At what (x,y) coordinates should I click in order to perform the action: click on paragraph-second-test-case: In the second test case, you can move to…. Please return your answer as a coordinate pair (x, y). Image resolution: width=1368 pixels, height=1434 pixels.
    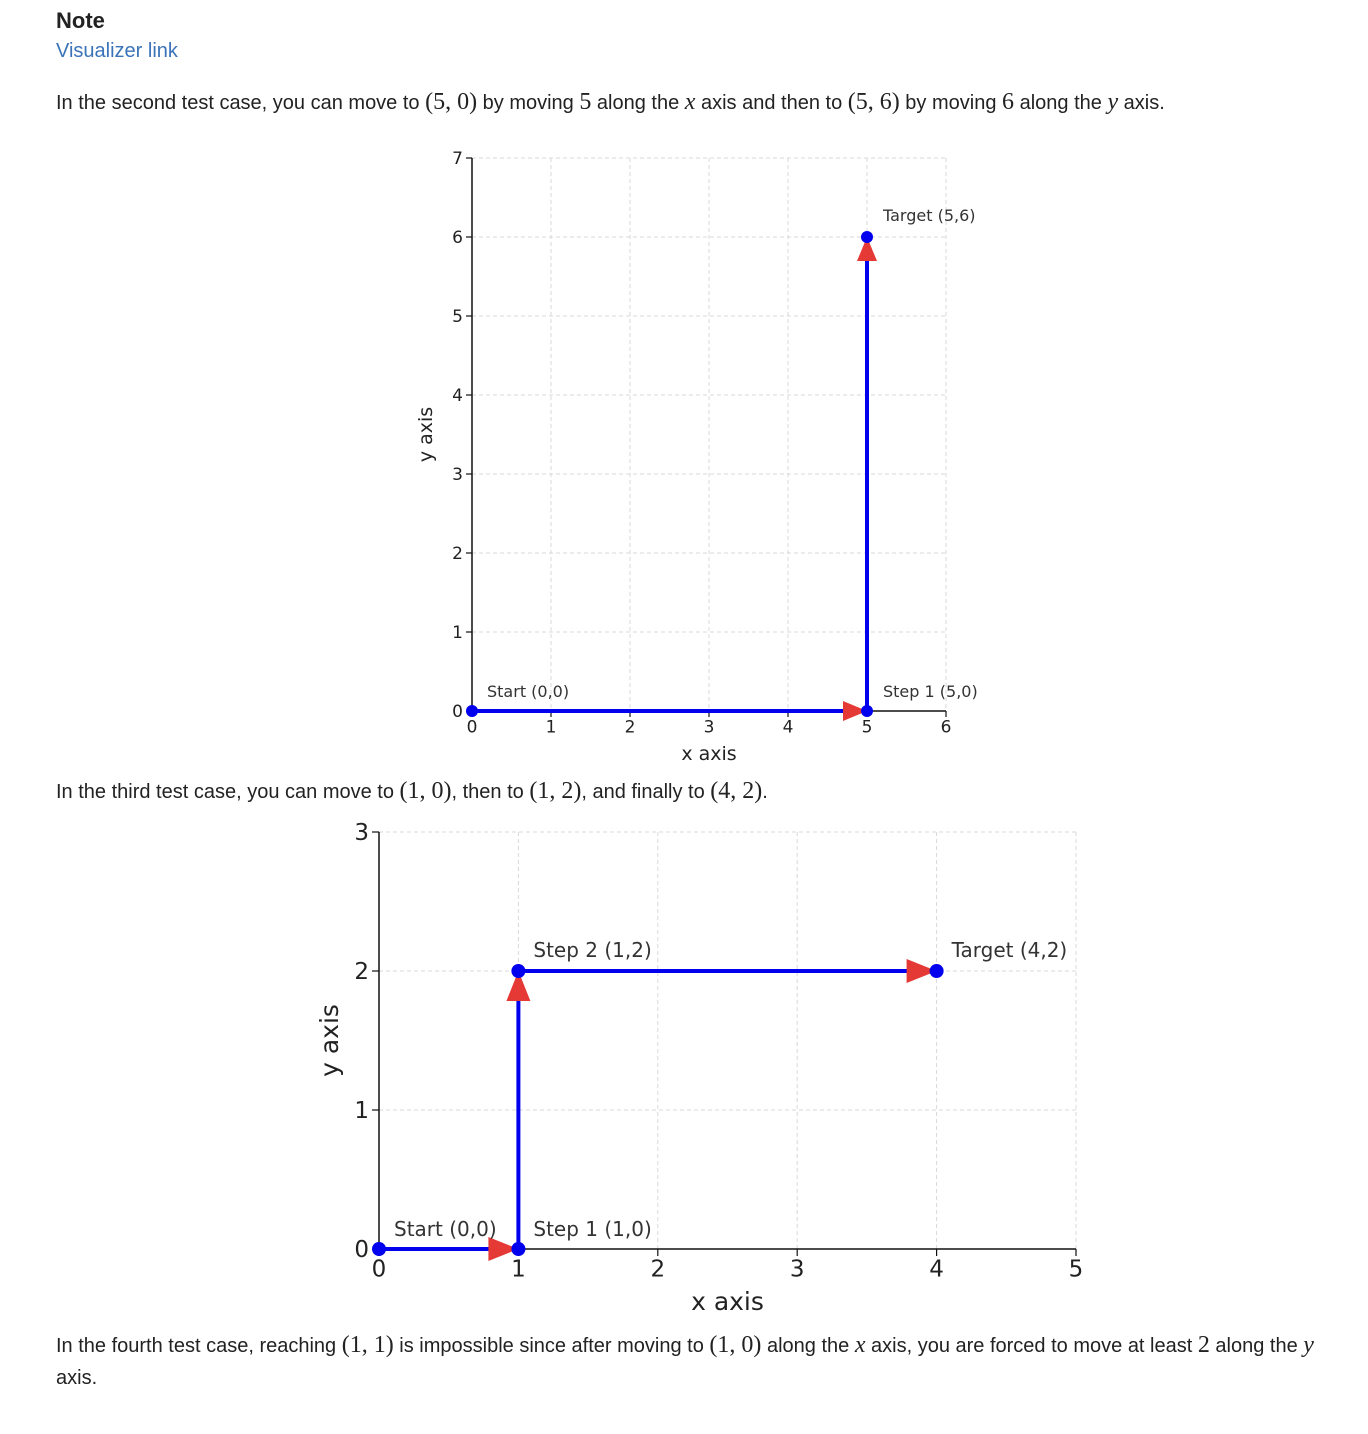
    Looking at the image, I should click on (610, 102).